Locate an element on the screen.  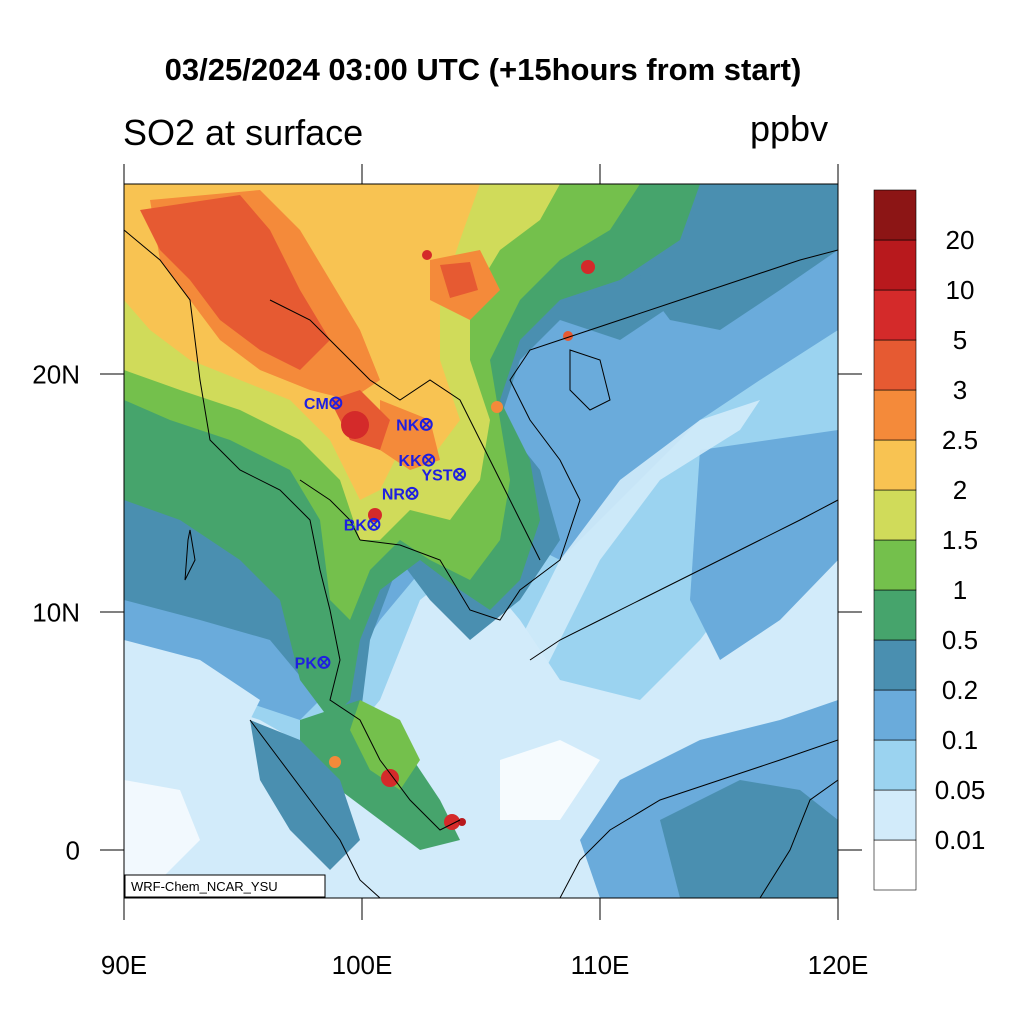
colorbar-label: 1.5 is located at coordinates (960, 540).